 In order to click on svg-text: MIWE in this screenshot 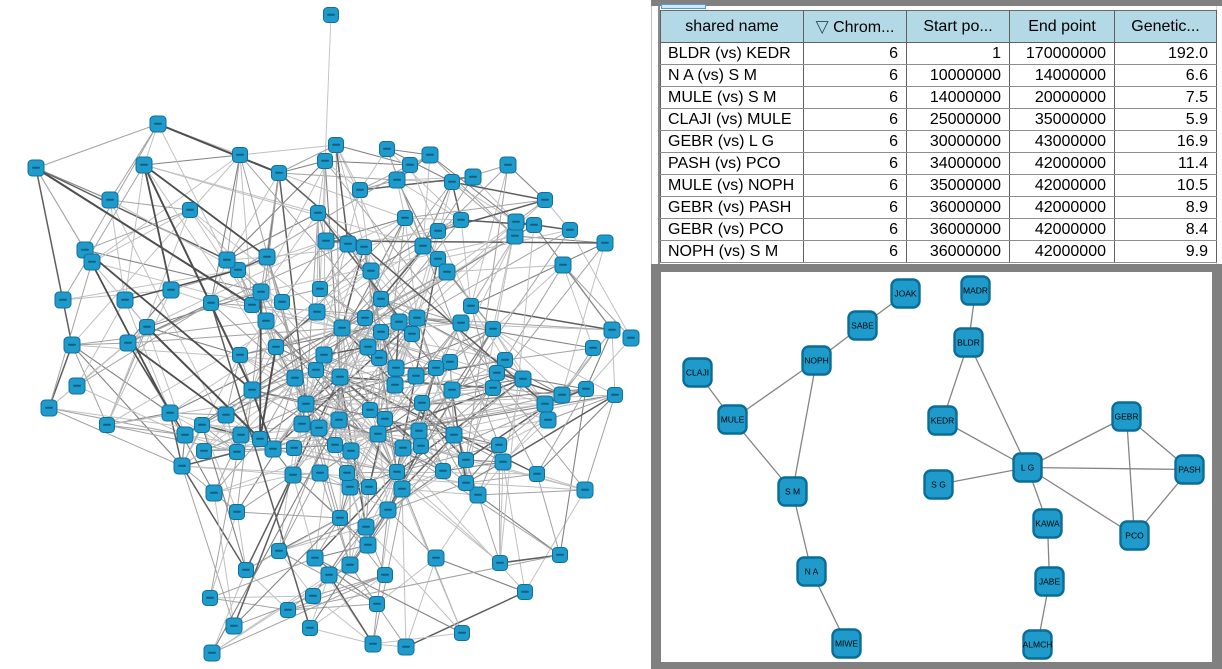, I will do `click(846, 643)`.